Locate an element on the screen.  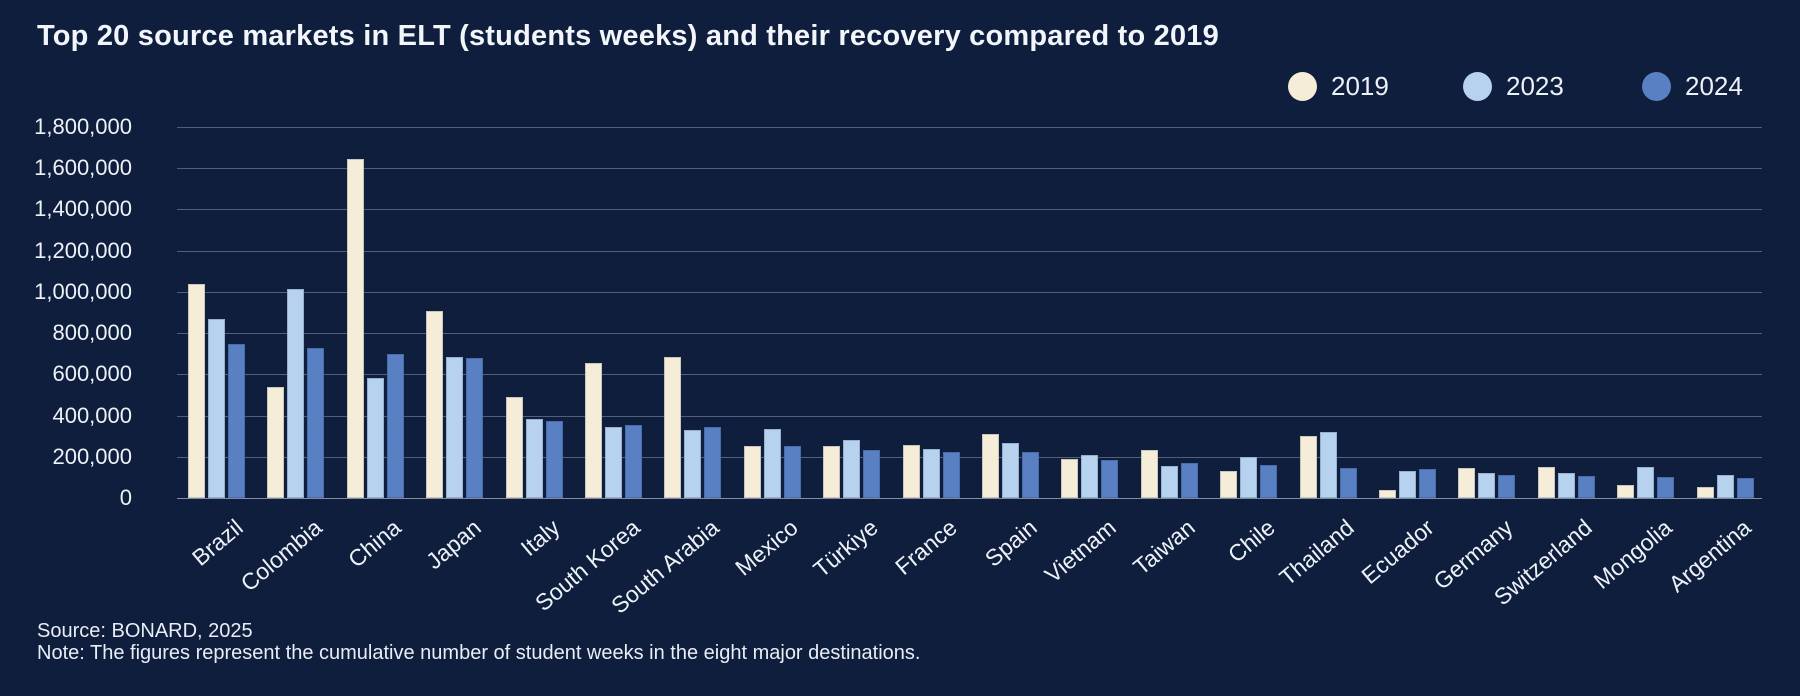
bar-chile-2019 is located at coordinates (1228, 484).